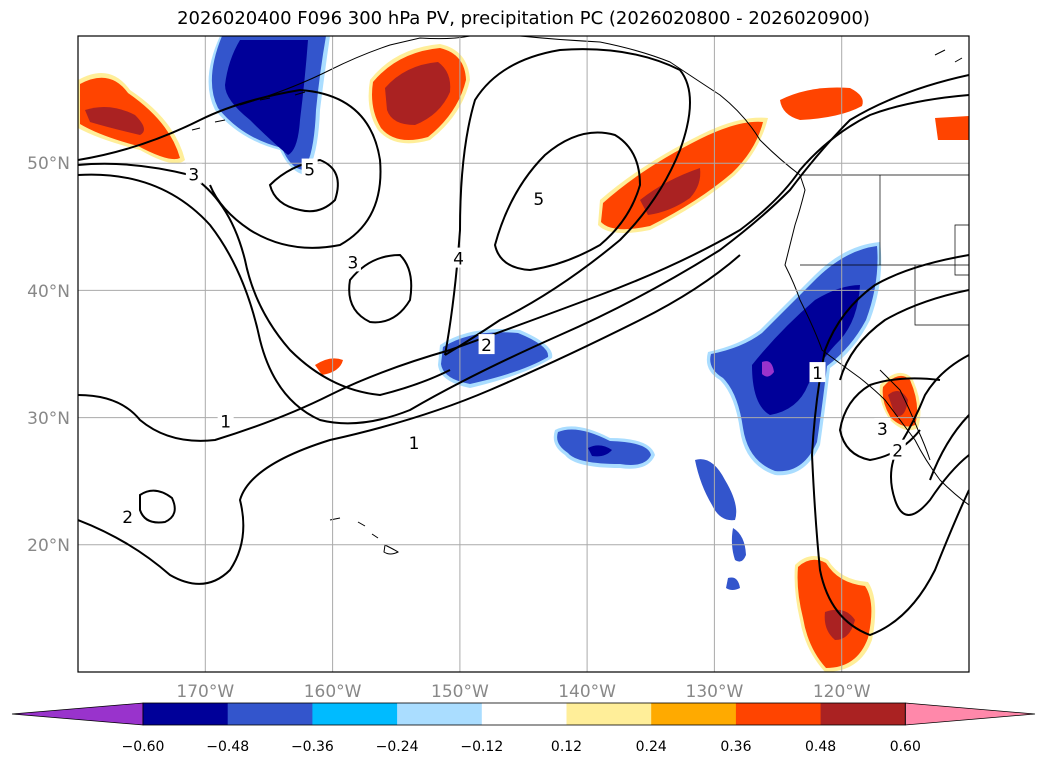 Image resolution: width=1047 pixels, height=765 pixels. Describe the element at coordinates (733, 583) in the screenshot. I see `precip-negative-streak-130w-c` at that location.